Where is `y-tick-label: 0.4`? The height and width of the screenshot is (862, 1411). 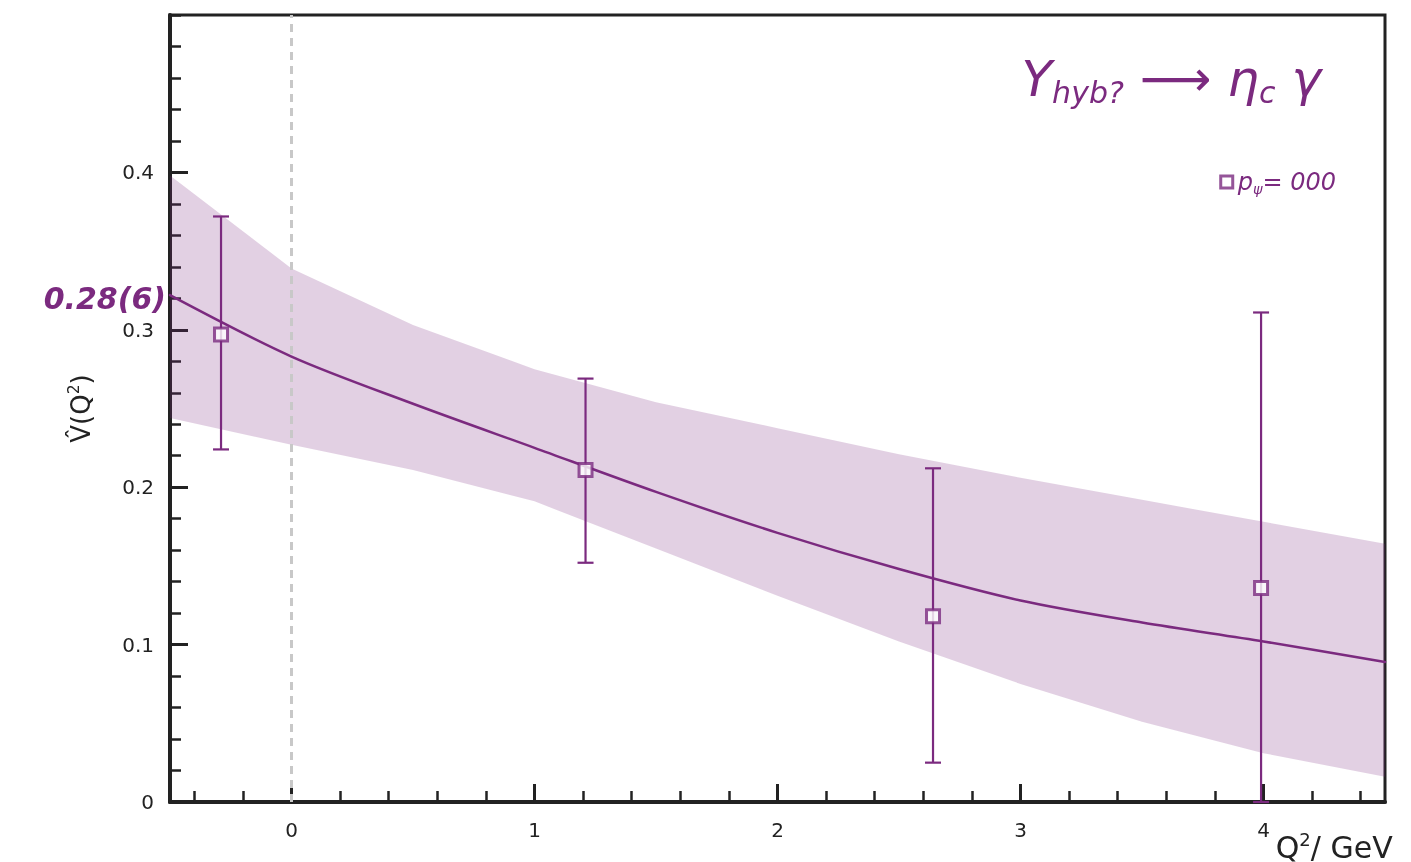
y-tick-label: 0.4 is located at coordinates (138, 172).